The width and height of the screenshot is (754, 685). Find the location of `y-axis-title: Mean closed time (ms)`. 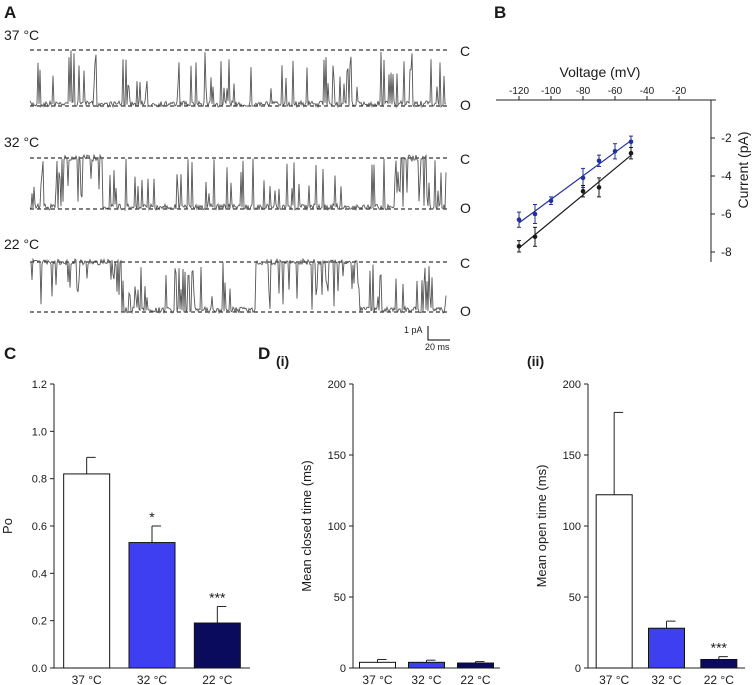

y-axis-title: Mean closed time (ms) is located at coordinates (306, 525).